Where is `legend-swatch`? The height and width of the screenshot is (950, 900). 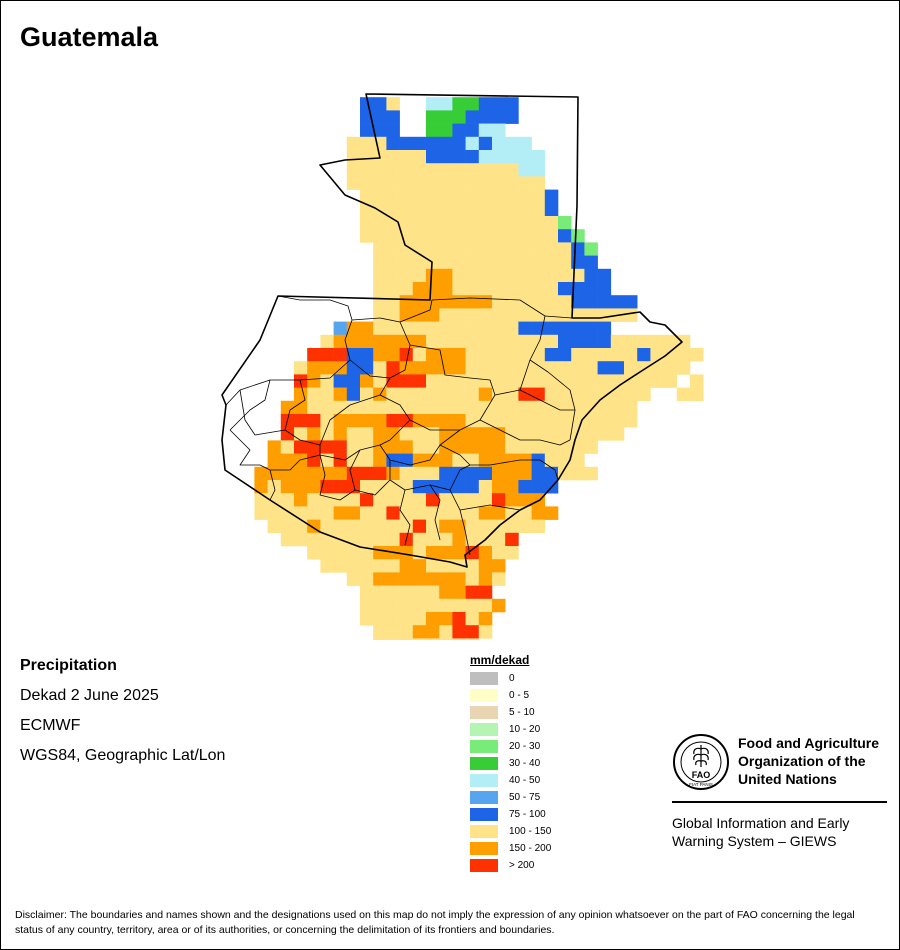 legend-swatch is located at coordinates (484, 678).